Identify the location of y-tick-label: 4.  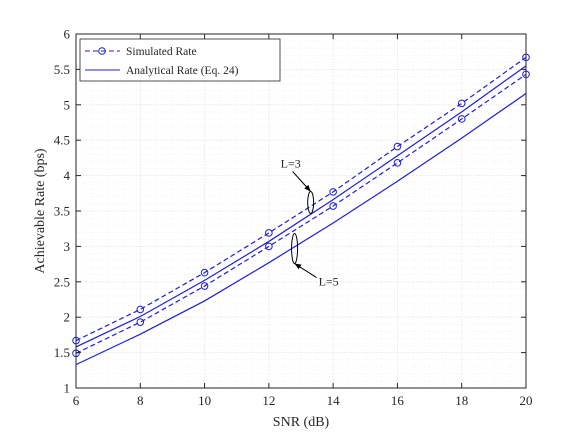
(67, 175).